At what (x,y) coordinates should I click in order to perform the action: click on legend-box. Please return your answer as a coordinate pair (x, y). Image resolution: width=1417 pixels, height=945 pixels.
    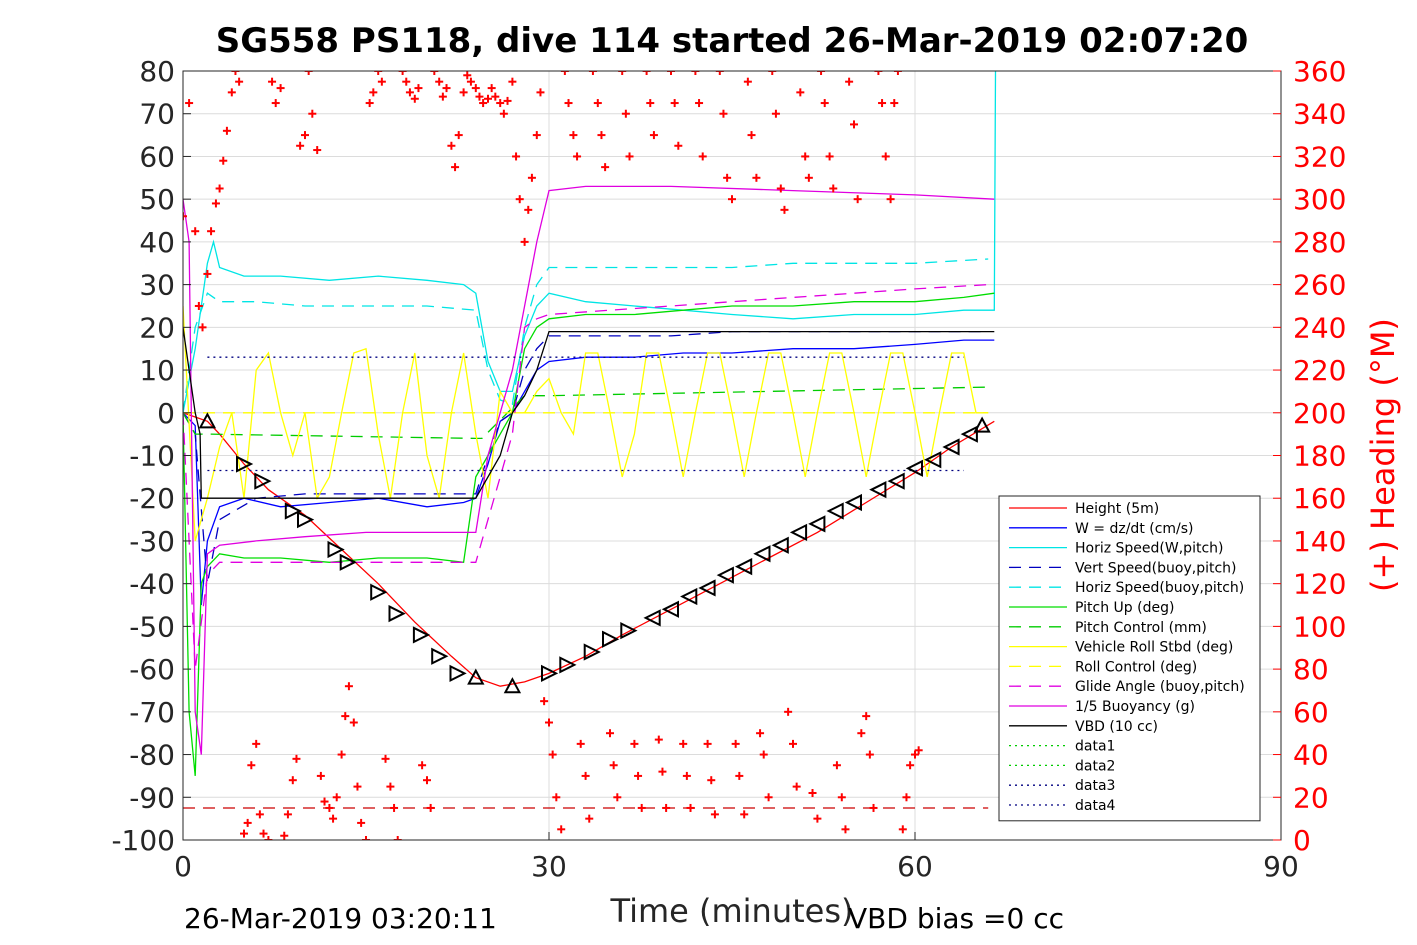
    Looking at the image, I should click on (1129, 658).